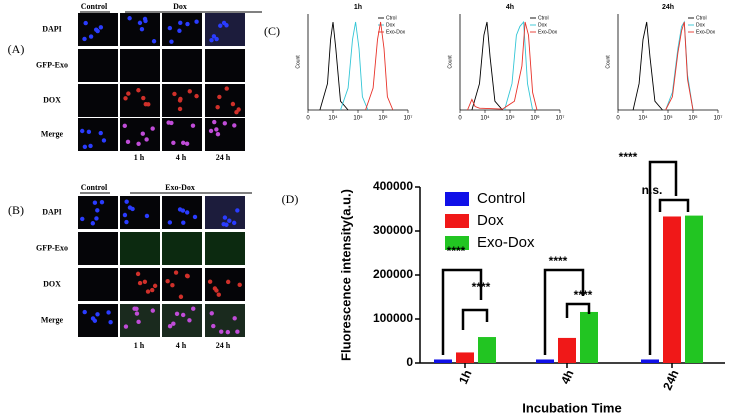  I want to click on y-tick-label: 0, so click(409, 362).